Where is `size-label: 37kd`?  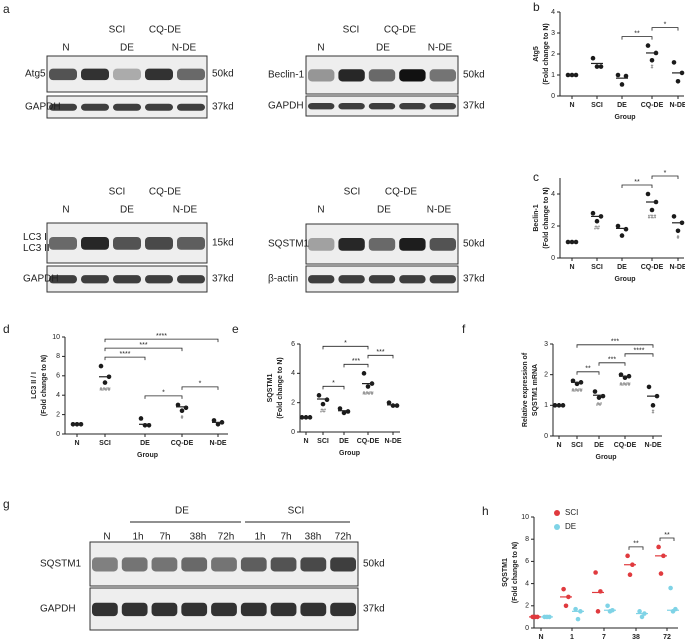
size-label: 37kd is located at coordinates (374, 609).